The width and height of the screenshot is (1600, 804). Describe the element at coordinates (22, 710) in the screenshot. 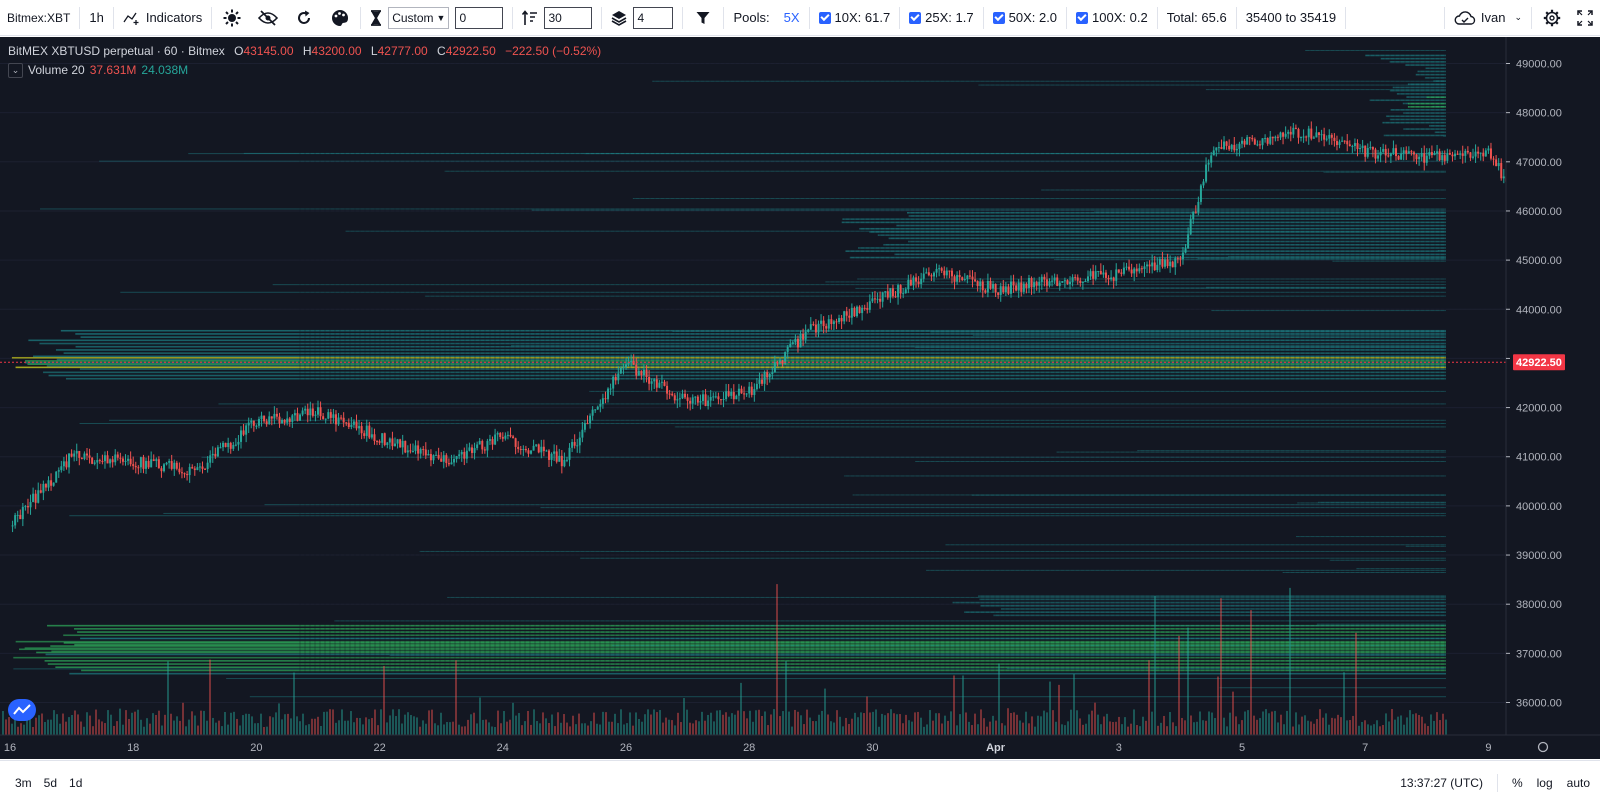

I see `tradingview-logo` at that location.